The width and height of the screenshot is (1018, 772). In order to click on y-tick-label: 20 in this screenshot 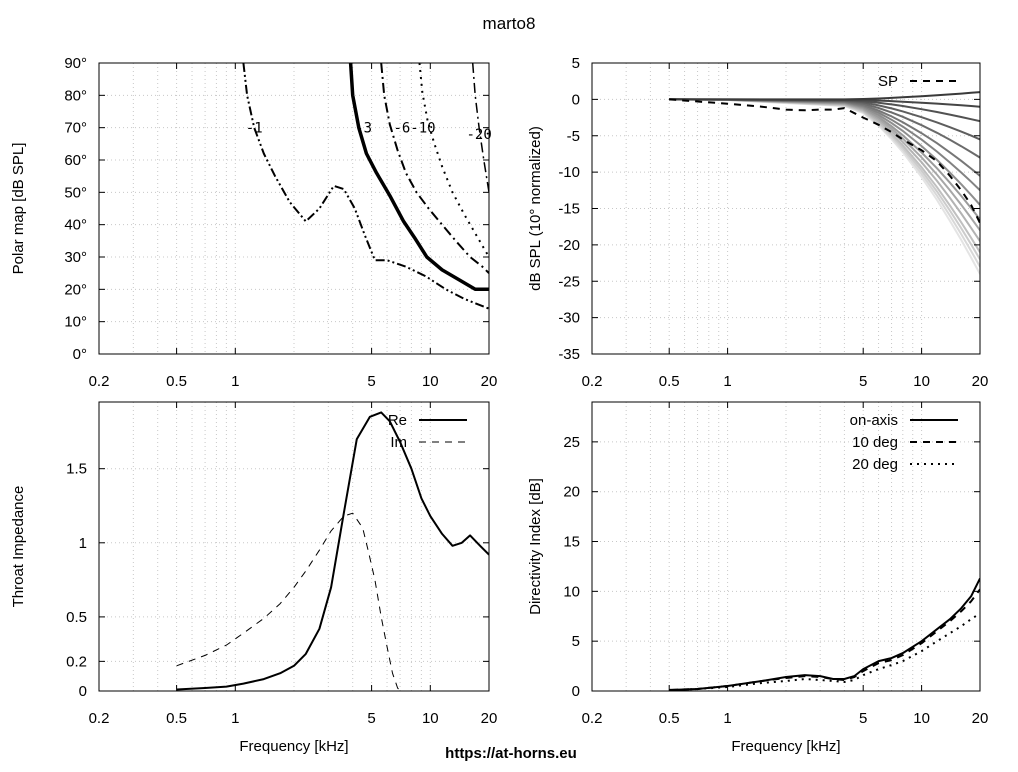, I will do `click(571, 492)`.